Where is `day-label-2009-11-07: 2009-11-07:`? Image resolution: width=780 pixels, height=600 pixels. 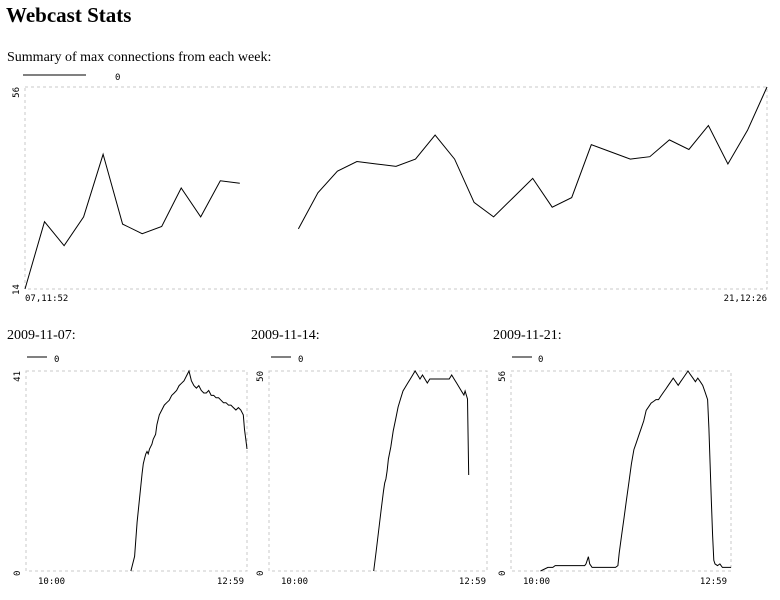
day-label-2009-11-07: 2009-11-07: is located at coordinates (41, 335).